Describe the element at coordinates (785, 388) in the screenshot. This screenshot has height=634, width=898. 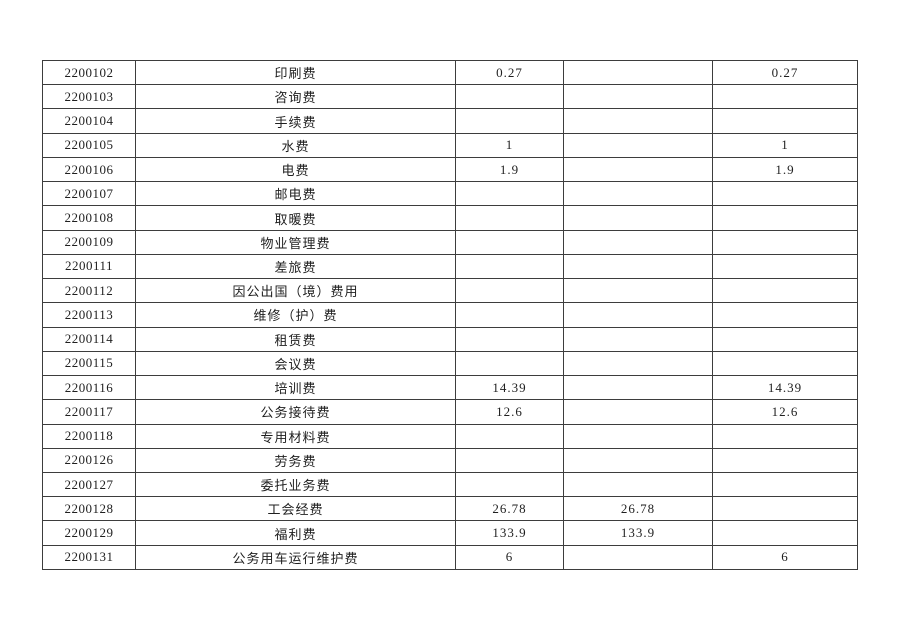
I see `cell-value-3: 14.39` at that location.